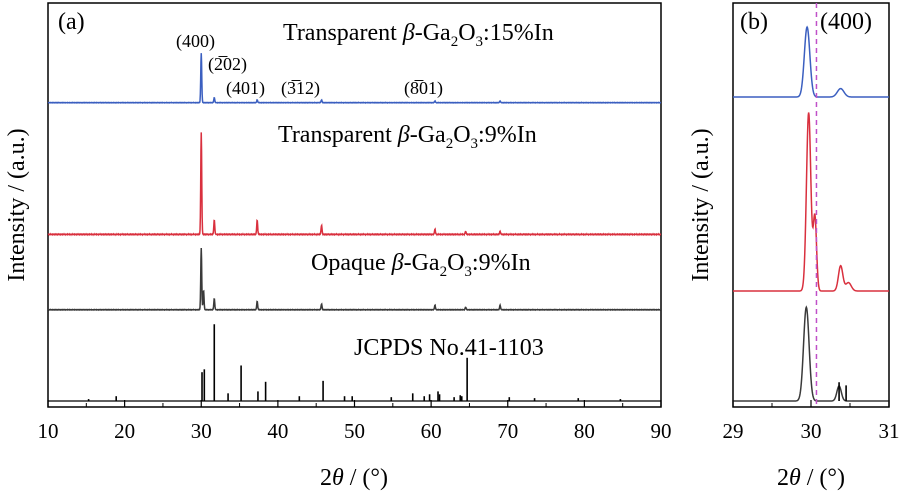 This screenshot has width=900, height=493. I want to click on x-tick-label: 31, so click(889, 431).